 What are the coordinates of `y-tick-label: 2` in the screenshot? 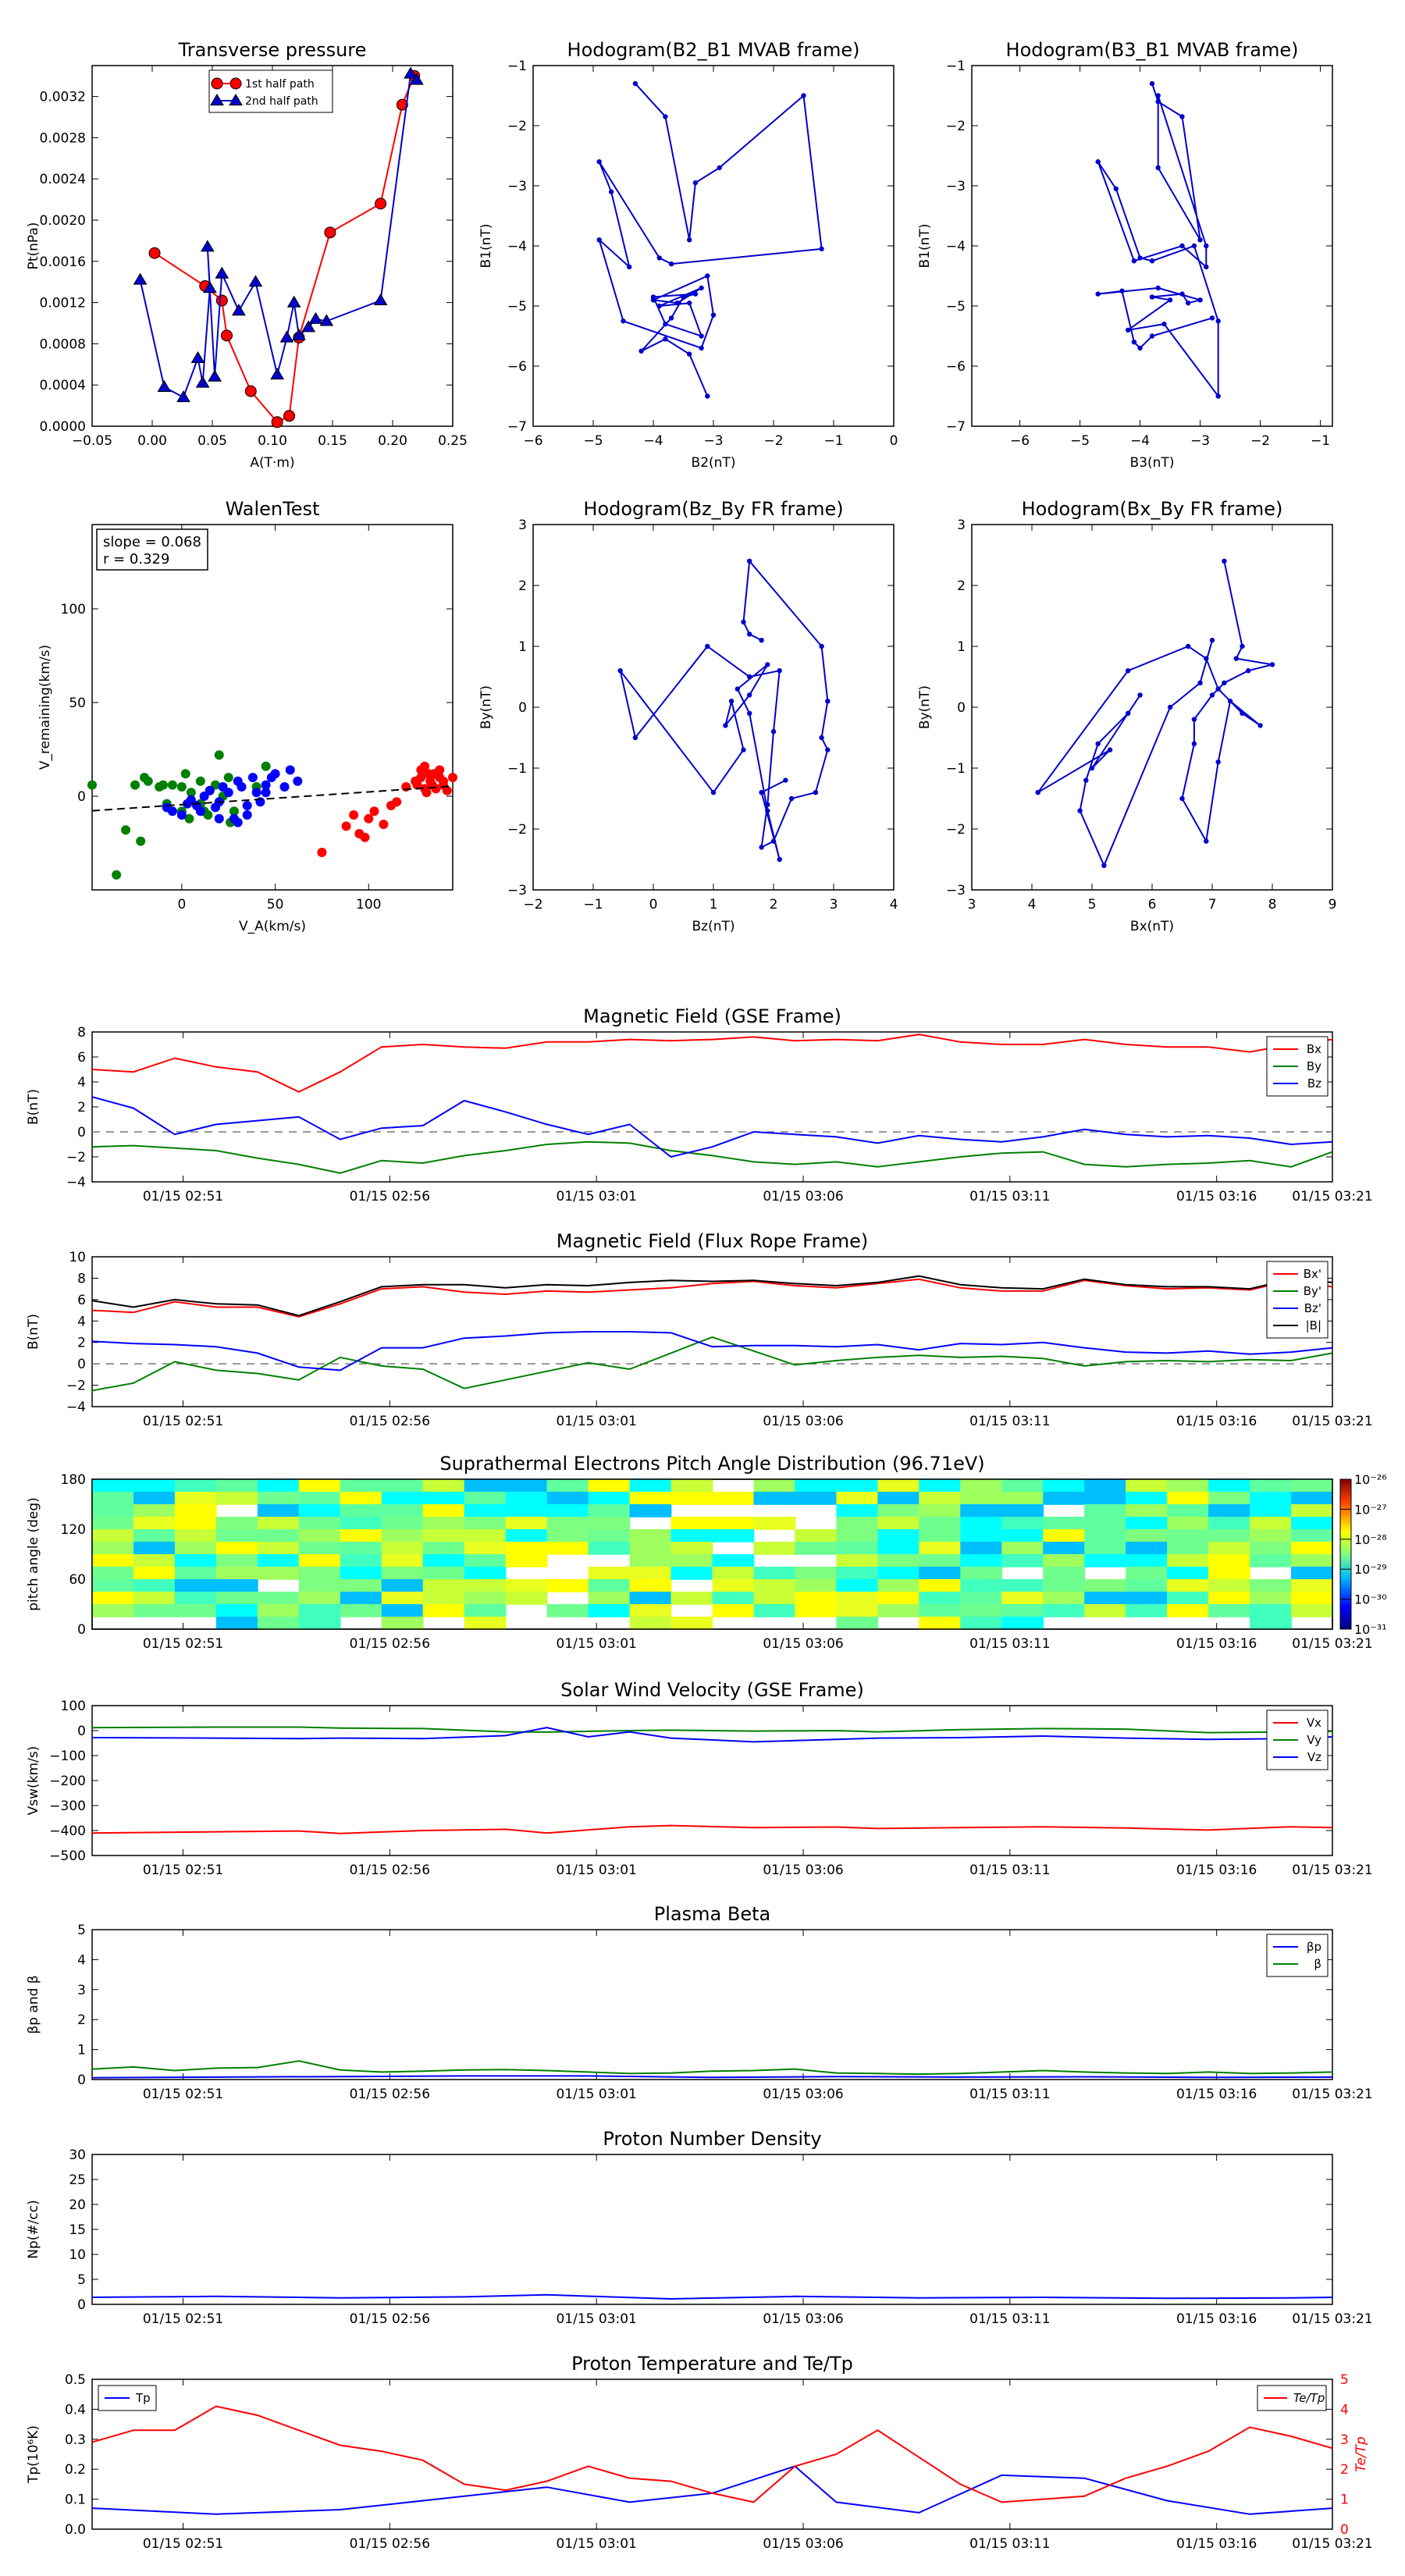 It's located at (962, 586).